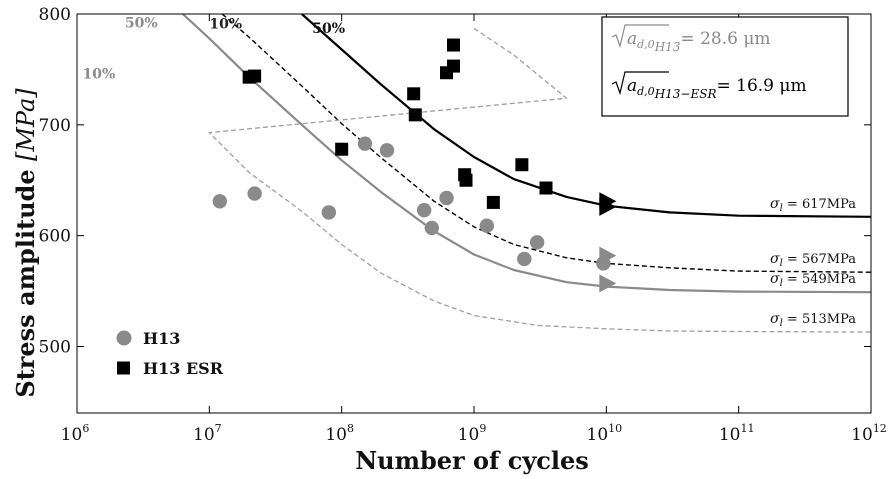 This screenshot has width=895, height=479. What do you see at coordinates (632, 86) in the screenshot?
I see `annotation-symbol: a` at bounding box center [632, 86].